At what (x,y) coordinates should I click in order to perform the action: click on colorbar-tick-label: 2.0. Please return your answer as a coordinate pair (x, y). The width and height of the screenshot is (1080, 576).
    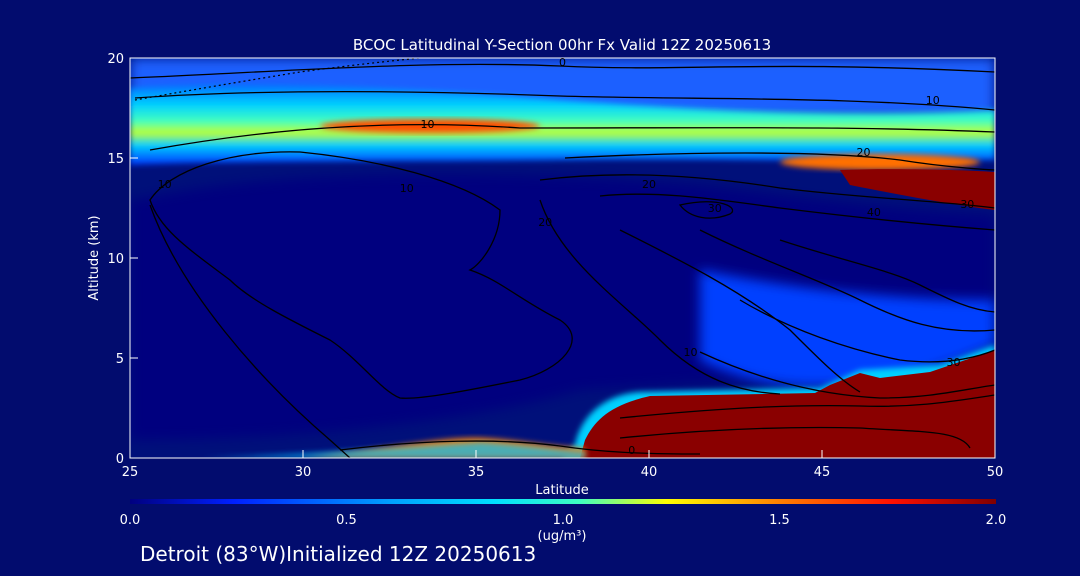
    Looking at the image, I should click on (996, 520).